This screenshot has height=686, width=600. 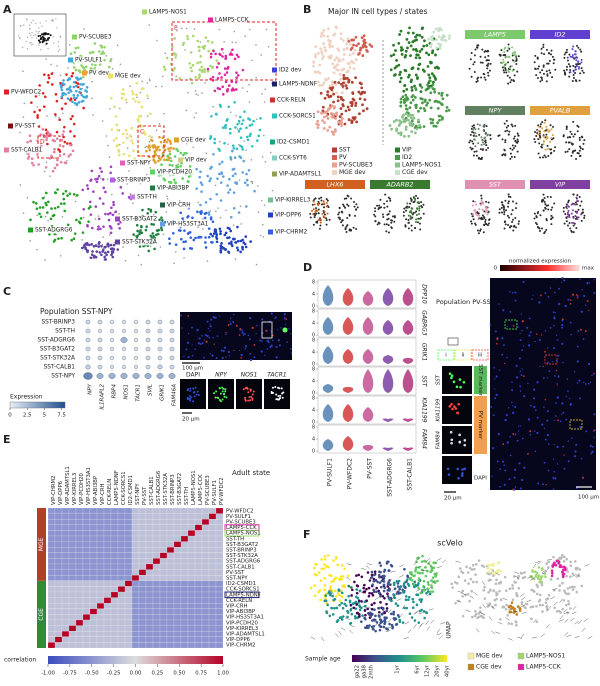 What do you see at coordinates (480, 425) in the screenshot?
I see `marker-bar` at bounding box center [480, 425].